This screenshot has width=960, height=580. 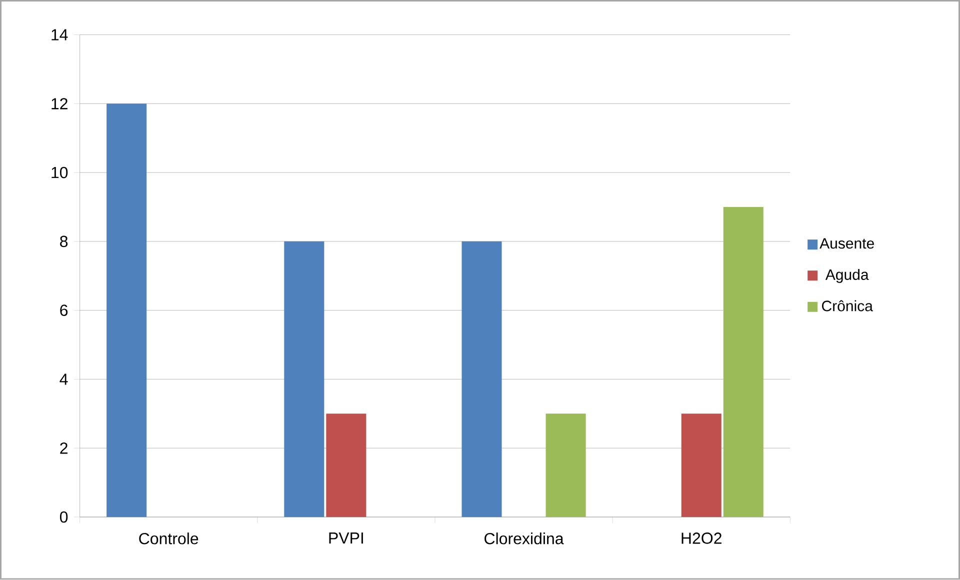 I want to click on legend-label: Crônica, so click(x=847, y=306).